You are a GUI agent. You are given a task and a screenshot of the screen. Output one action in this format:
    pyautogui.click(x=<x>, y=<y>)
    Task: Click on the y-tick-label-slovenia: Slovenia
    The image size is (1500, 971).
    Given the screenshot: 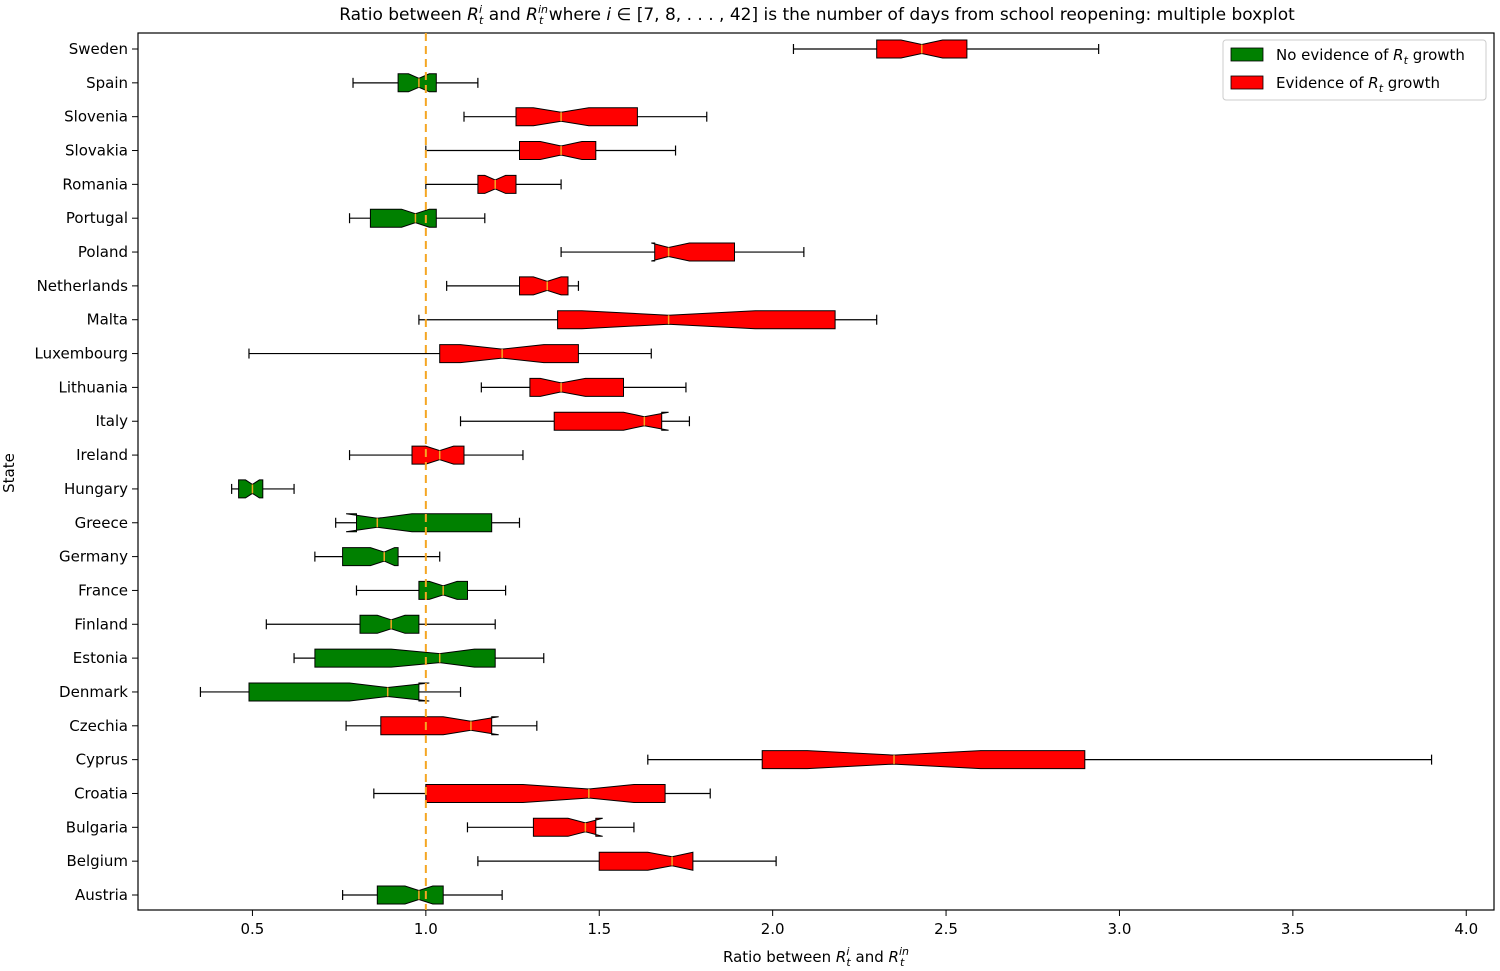 What is the action you would take?
    pyautogui.click(x=96, y=117)
    